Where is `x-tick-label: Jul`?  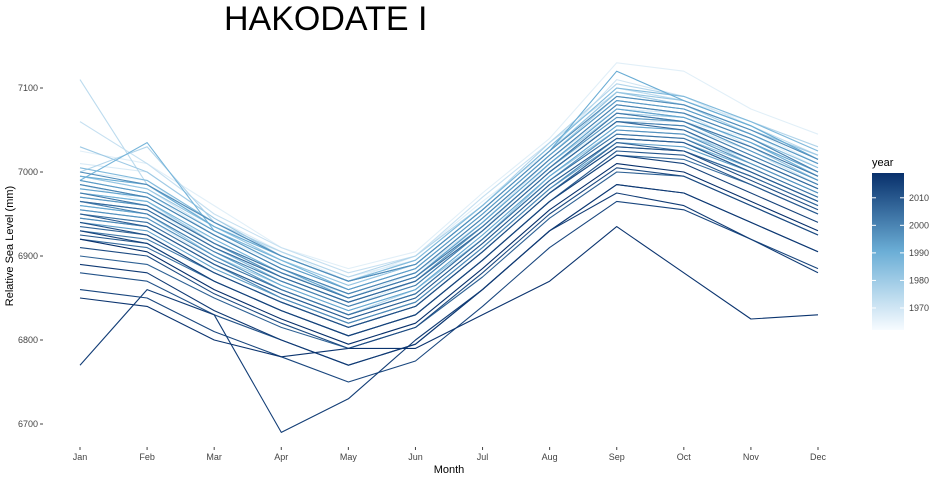
x-tick-label: Jul is located at coordinates (483, 457).